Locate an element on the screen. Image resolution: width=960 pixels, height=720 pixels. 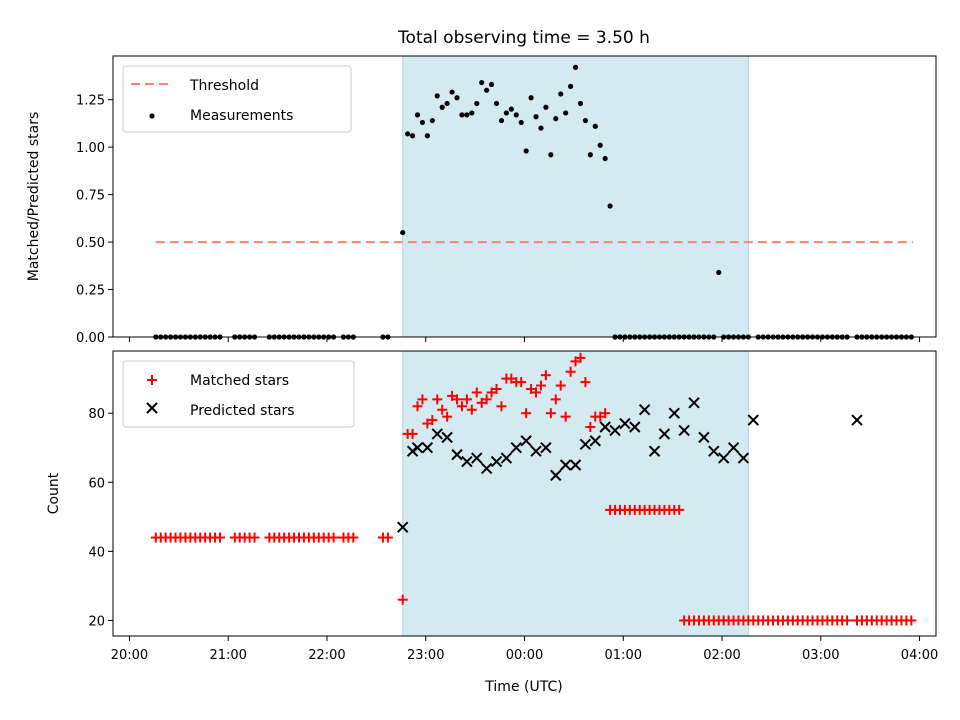
legend-matched-label: Matched stars is located at coordinates (239, 381).